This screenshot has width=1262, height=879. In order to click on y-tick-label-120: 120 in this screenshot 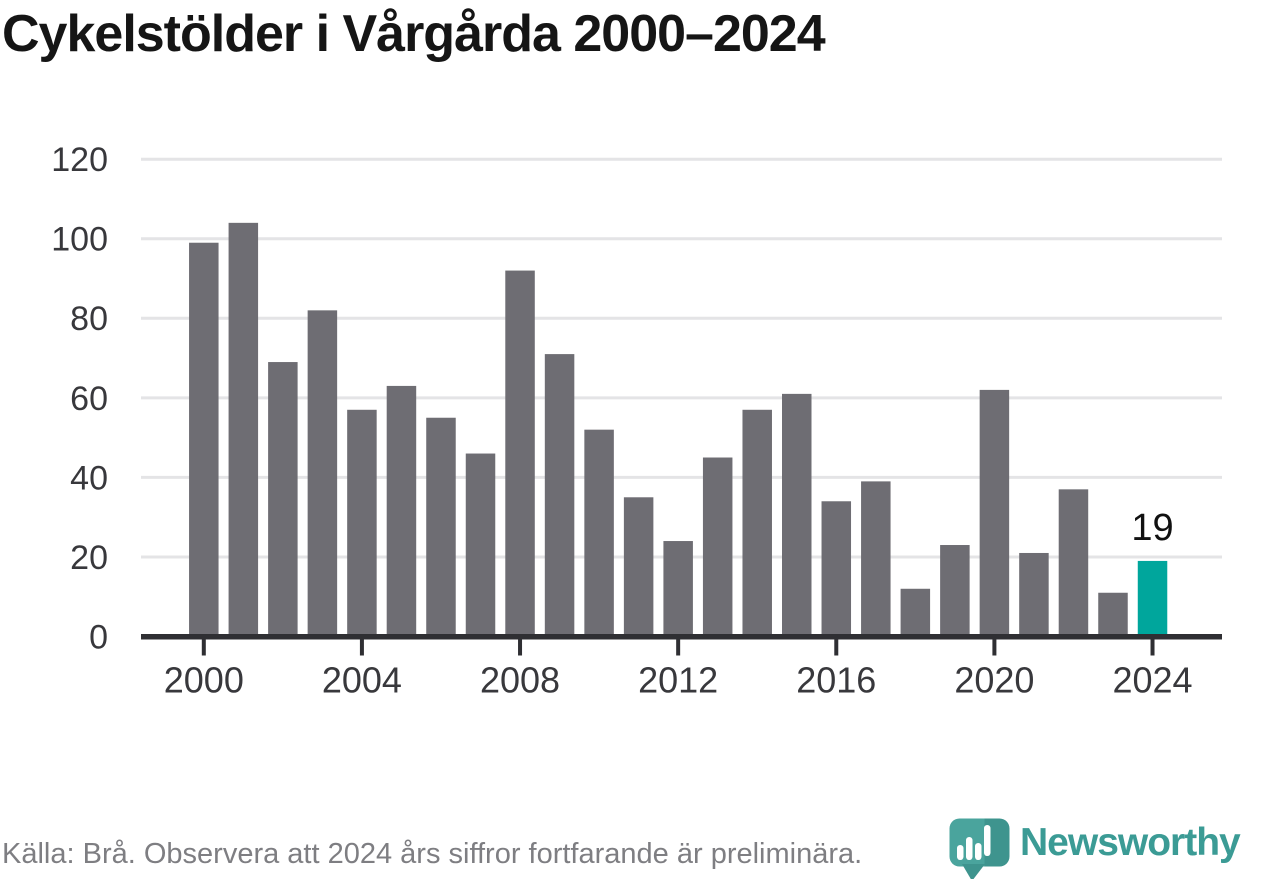, I will do `click(79, 160)`.